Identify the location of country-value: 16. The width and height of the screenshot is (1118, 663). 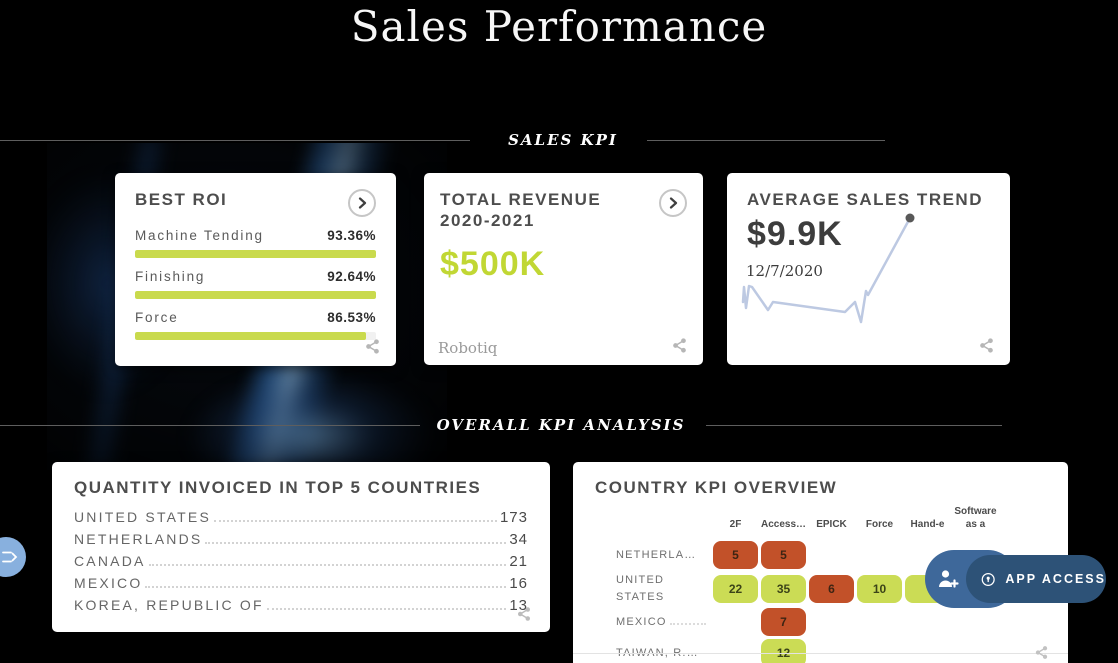
(518, 584).